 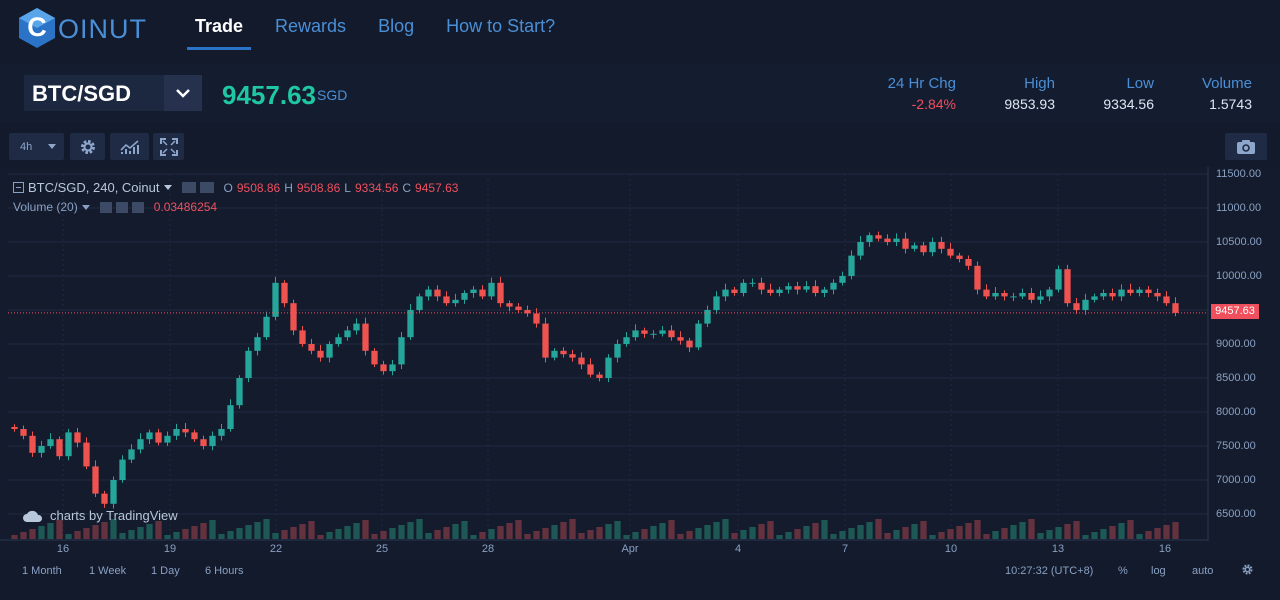 What do you see at coordinates (738, 549) in the screenshot?
I see `time-tick-label: 4` at bounding box center [738, 549].